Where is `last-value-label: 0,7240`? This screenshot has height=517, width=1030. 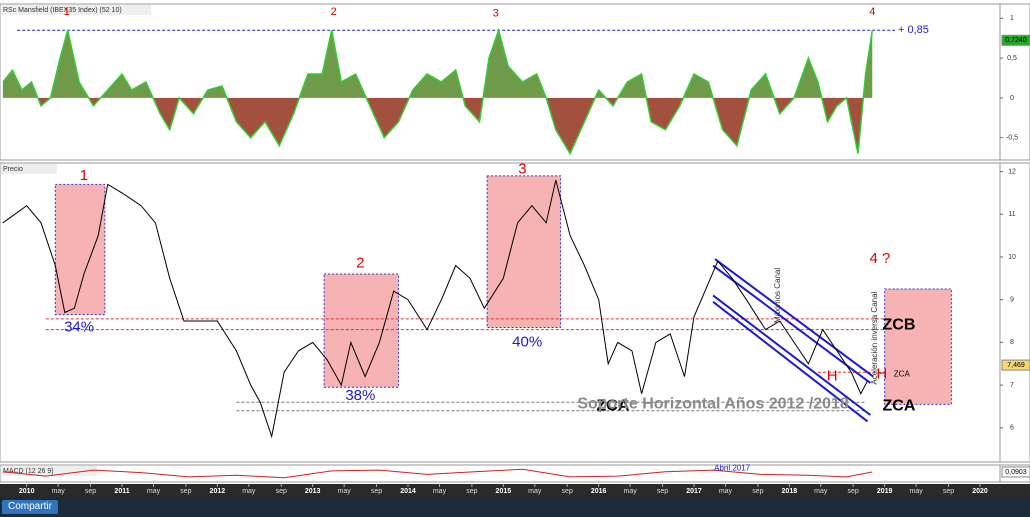 last-value-label: 0,7240 is located at coordinates (1016, 40).